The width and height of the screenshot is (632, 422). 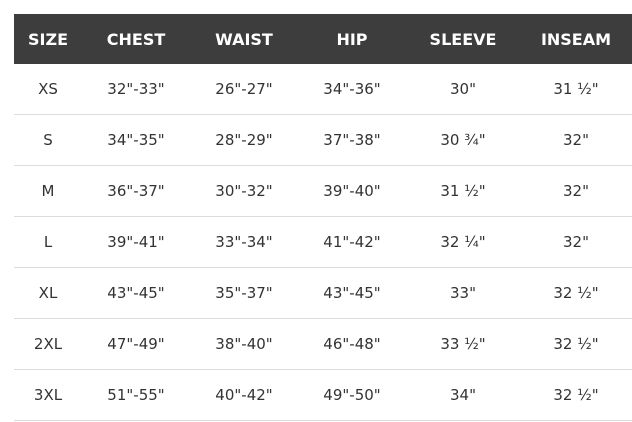 I want to click on table-cell: 33 ½", so click(x=463, y=344).